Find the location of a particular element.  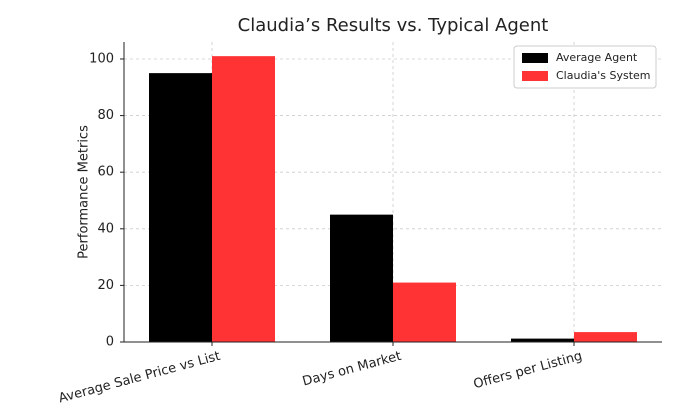

y-tick-label: 0 is located at coordinates (110, 342).